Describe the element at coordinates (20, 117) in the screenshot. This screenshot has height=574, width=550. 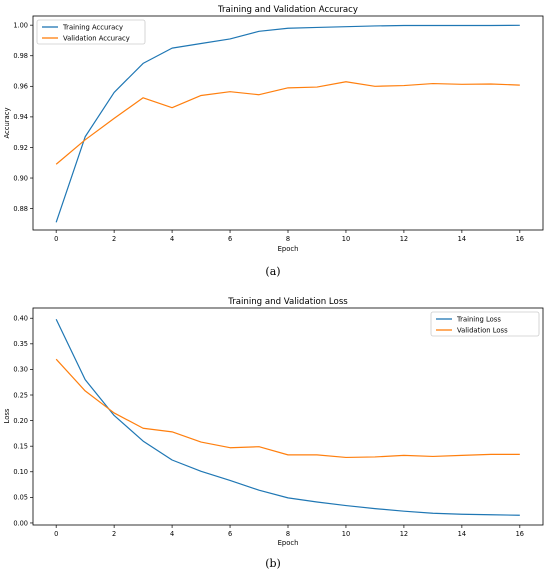
I see `y-tick-label: 0.94` at that location.